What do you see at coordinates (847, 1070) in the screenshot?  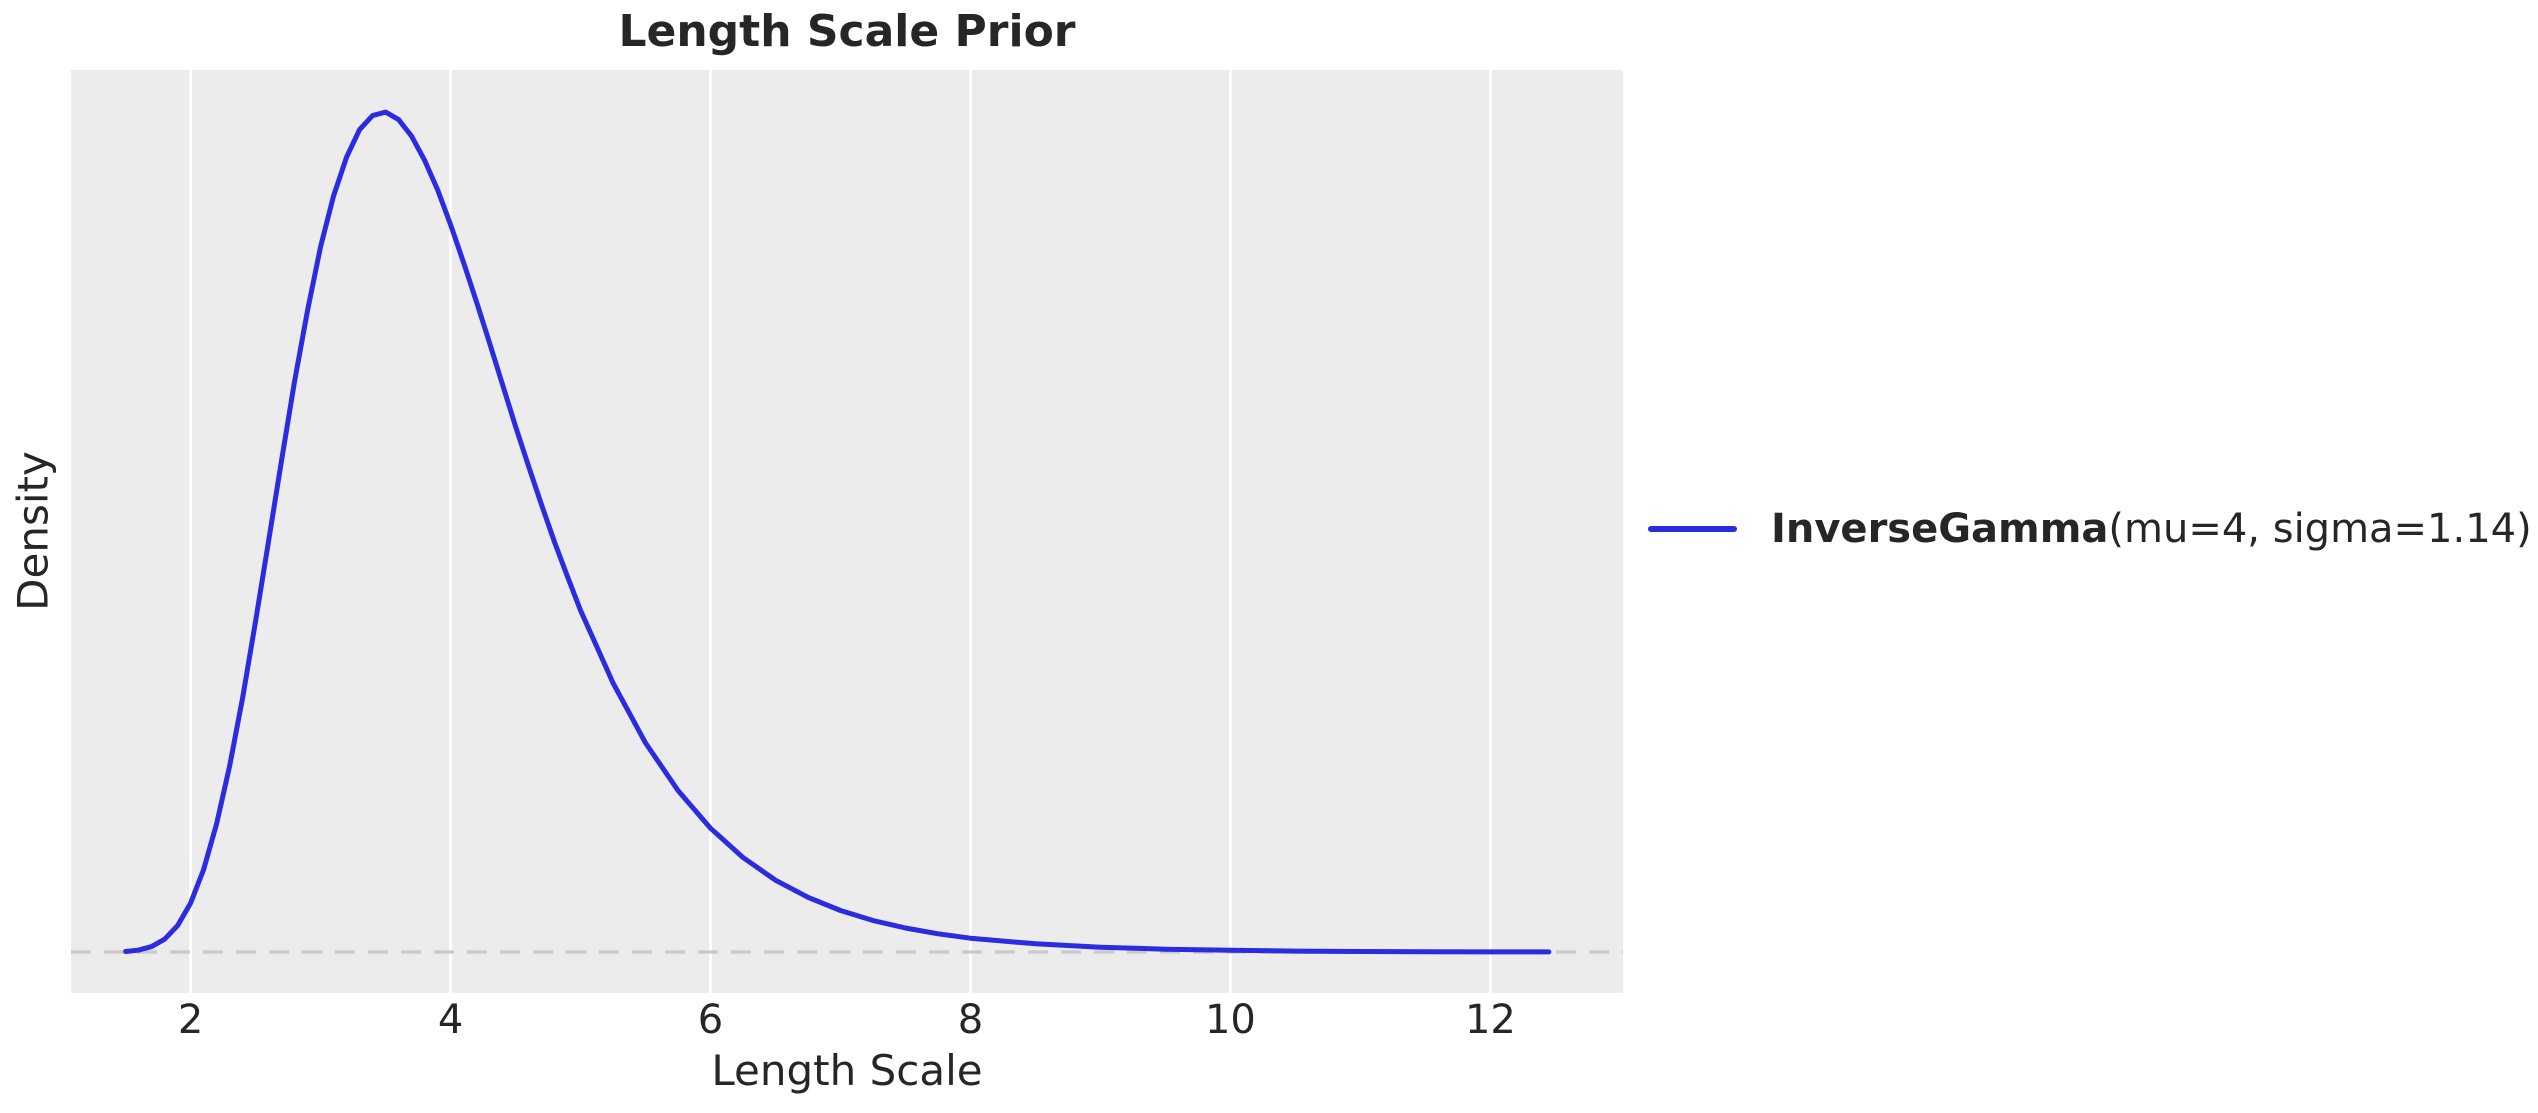 I see `x-axis-label: Length Scale` at bounding box center [847, 1070].